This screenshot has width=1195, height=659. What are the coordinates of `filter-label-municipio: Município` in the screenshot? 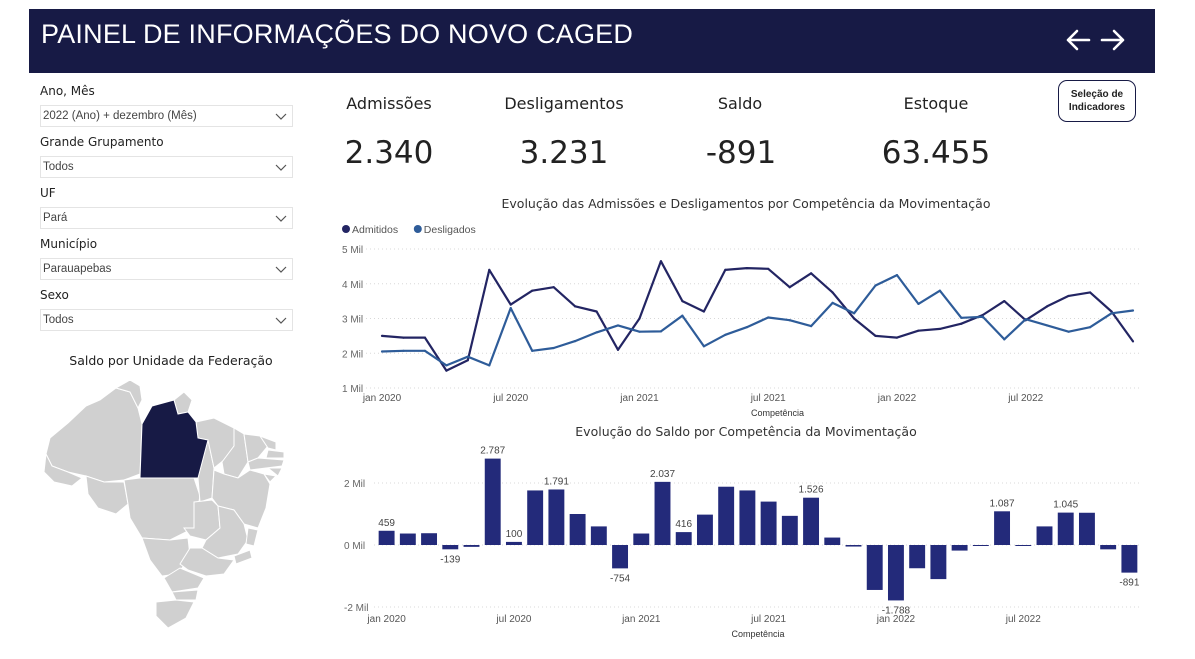 It's located at (69, 244).